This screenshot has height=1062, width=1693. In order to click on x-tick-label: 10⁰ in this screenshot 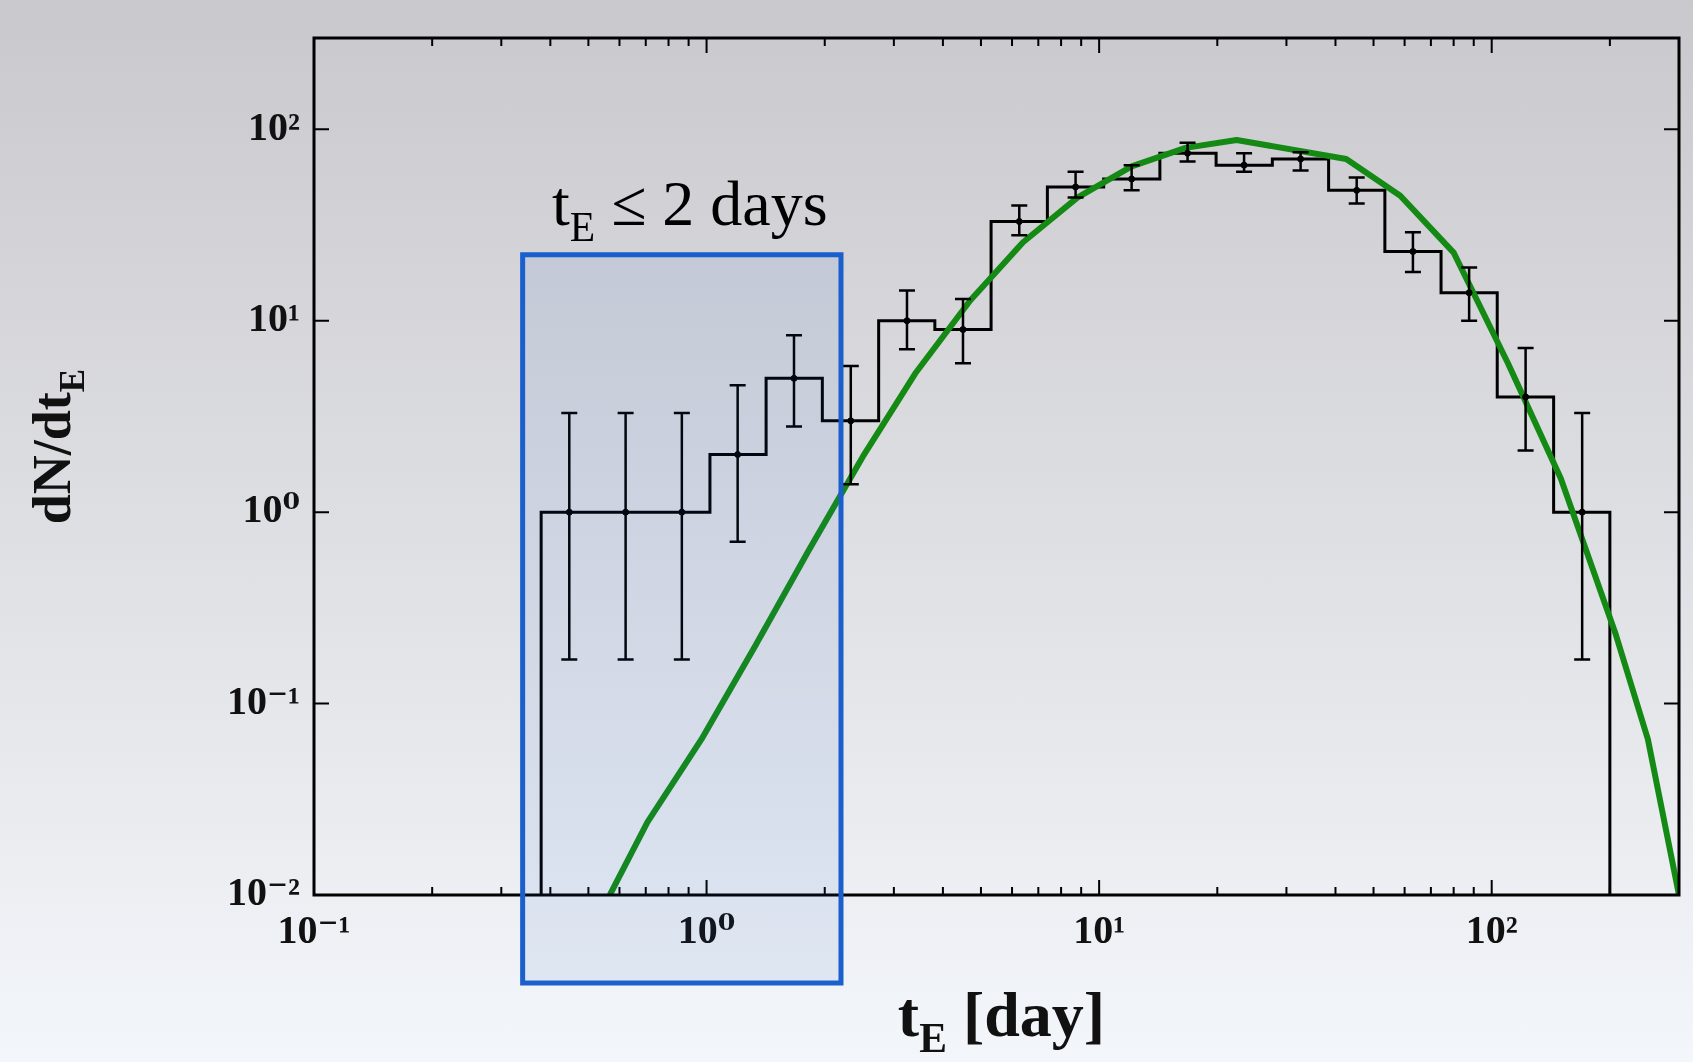, I will do `click(706, 930)`.